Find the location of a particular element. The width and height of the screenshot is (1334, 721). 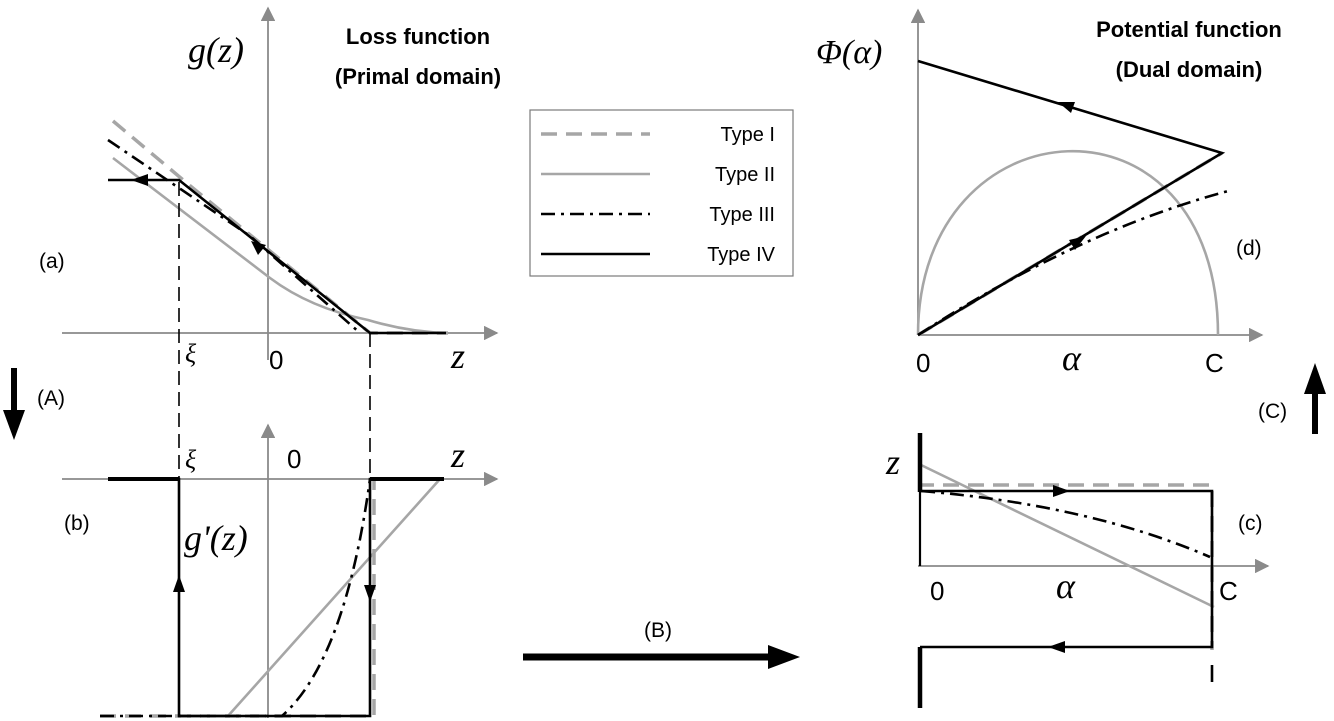

d-alpha-label: α is located at coordinates (1072, 358).